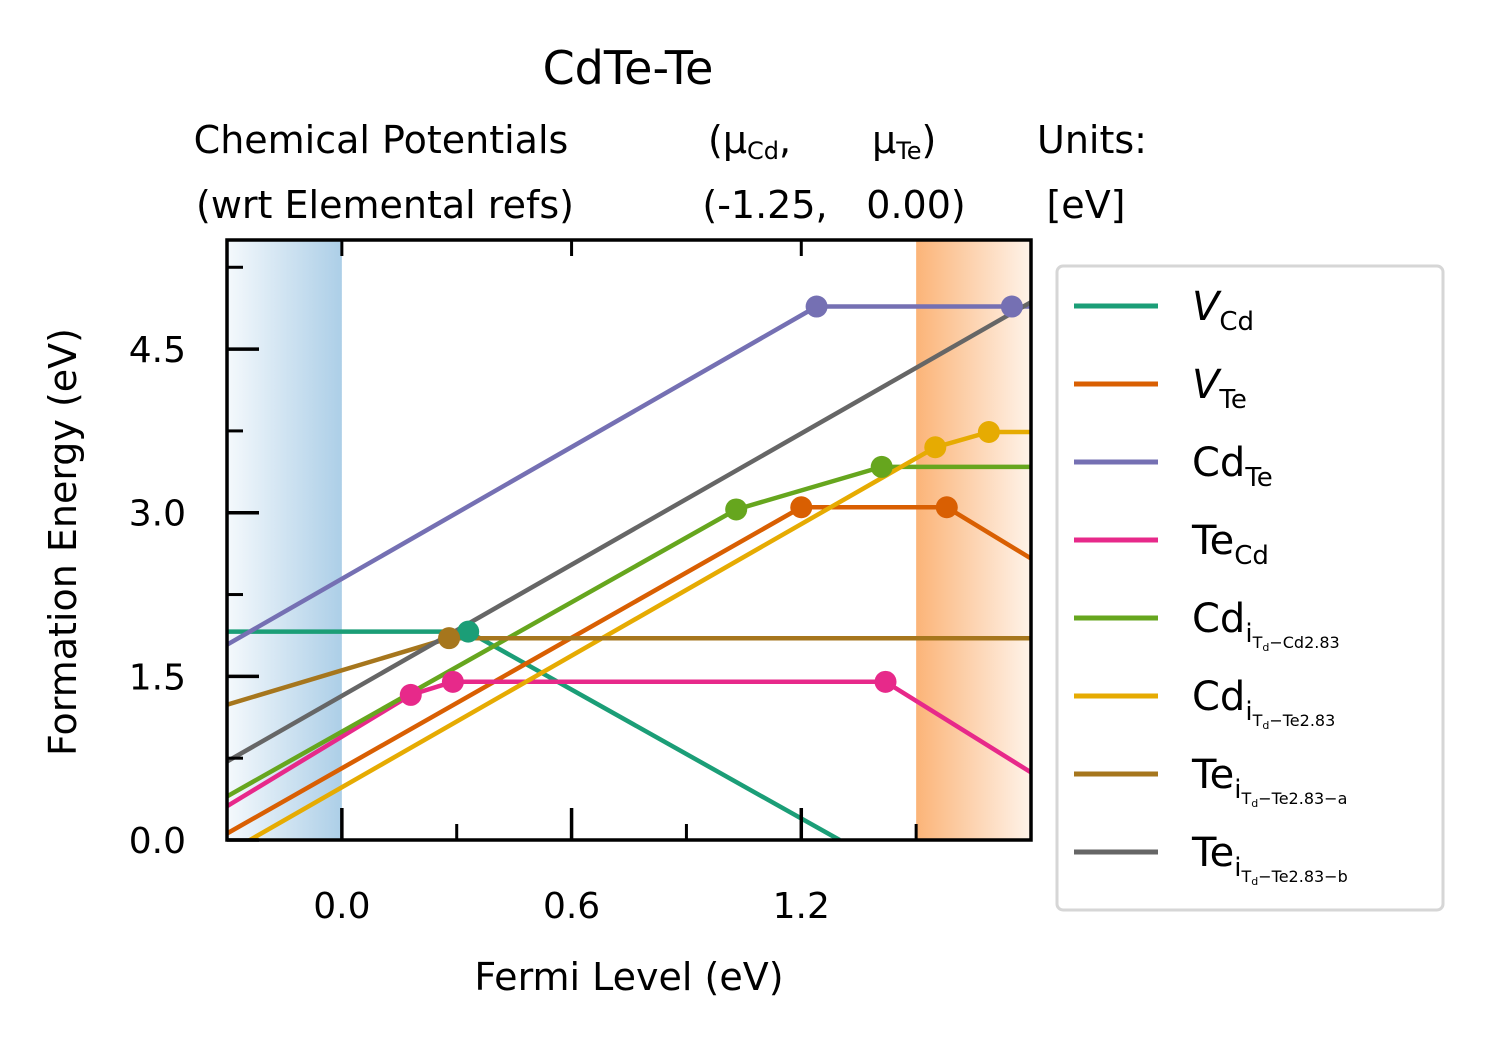 The height and width of the screenshot is (1038, 1485). What do you see at coordinates (1269, 859) in the screenshot?
I see `legend-label-Te_i_b: TeiTd−Te2.83−b` at bounding box center [1269, 859].